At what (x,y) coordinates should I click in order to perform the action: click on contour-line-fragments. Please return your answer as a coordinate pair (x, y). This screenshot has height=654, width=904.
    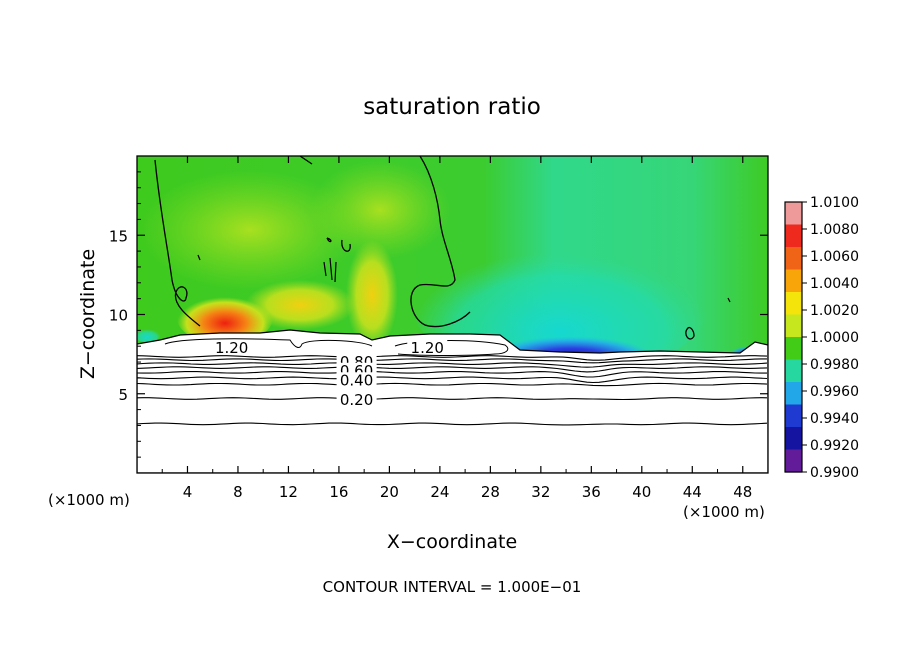
    Looking at the image, I should click on (464, 278).